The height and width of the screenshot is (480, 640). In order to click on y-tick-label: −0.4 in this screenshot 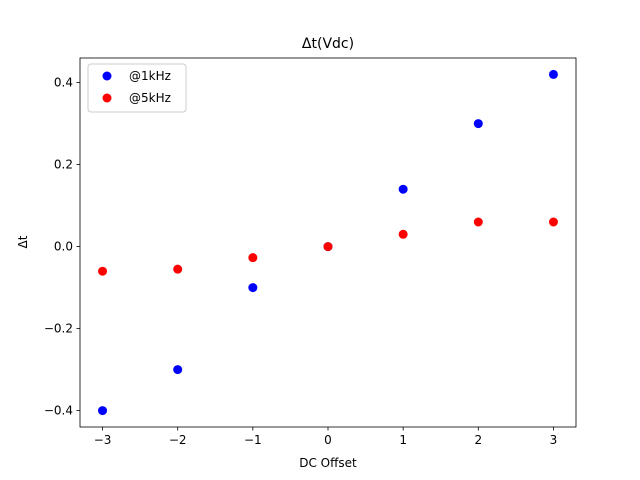, I will do `click(58, 411)`.